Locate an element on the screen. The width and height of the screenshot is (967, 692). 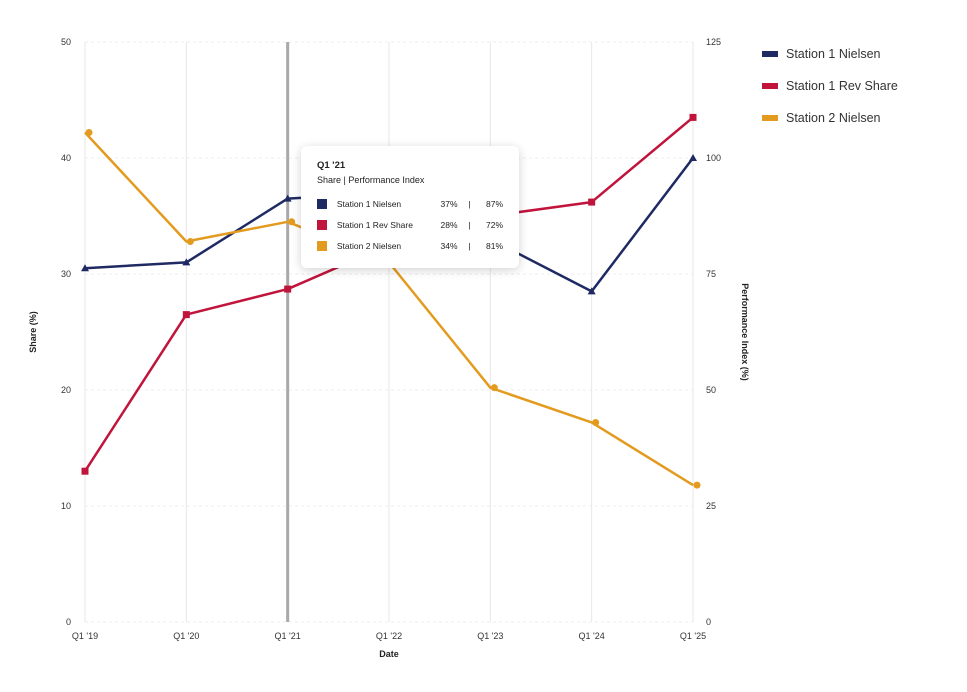
tooltip-row: Station 1 Rev Share 28% | 72% is located at coordinates (410, 224).